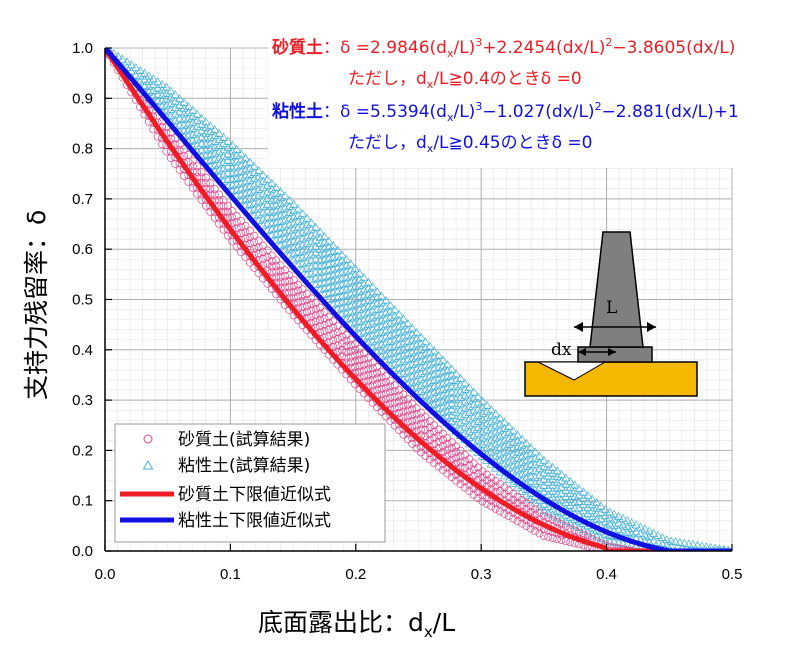 This screenshot has height=653, width=800. Describe the element at coordinates (82, 450) in the screenshot. I see `y-tick-label: 0.2` at that location.